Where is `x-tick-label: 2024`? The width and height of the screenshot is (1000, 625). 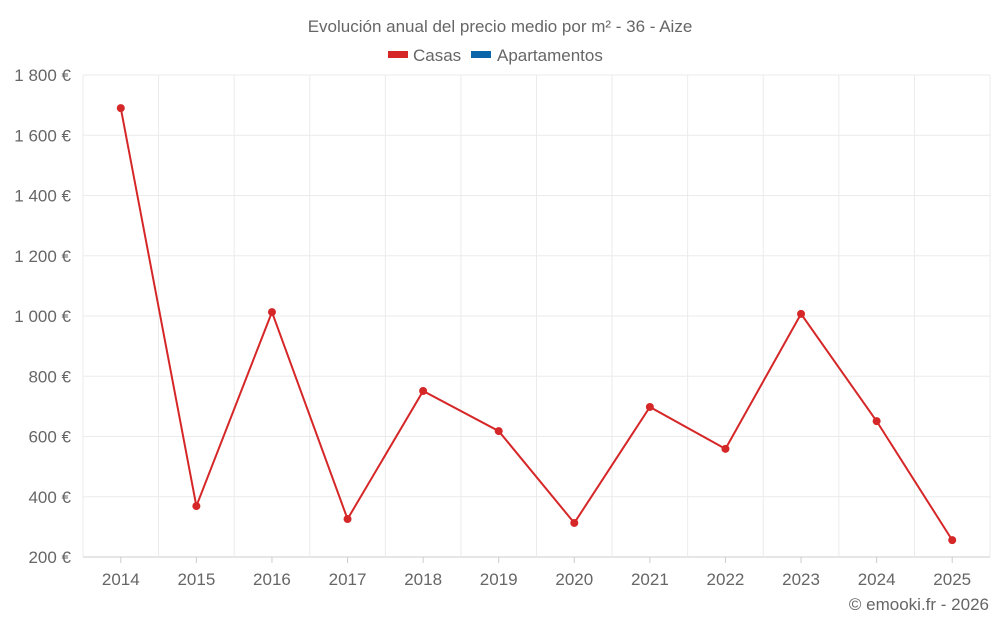 x-tick-label: 2024 is located at coordinates (877, 579).